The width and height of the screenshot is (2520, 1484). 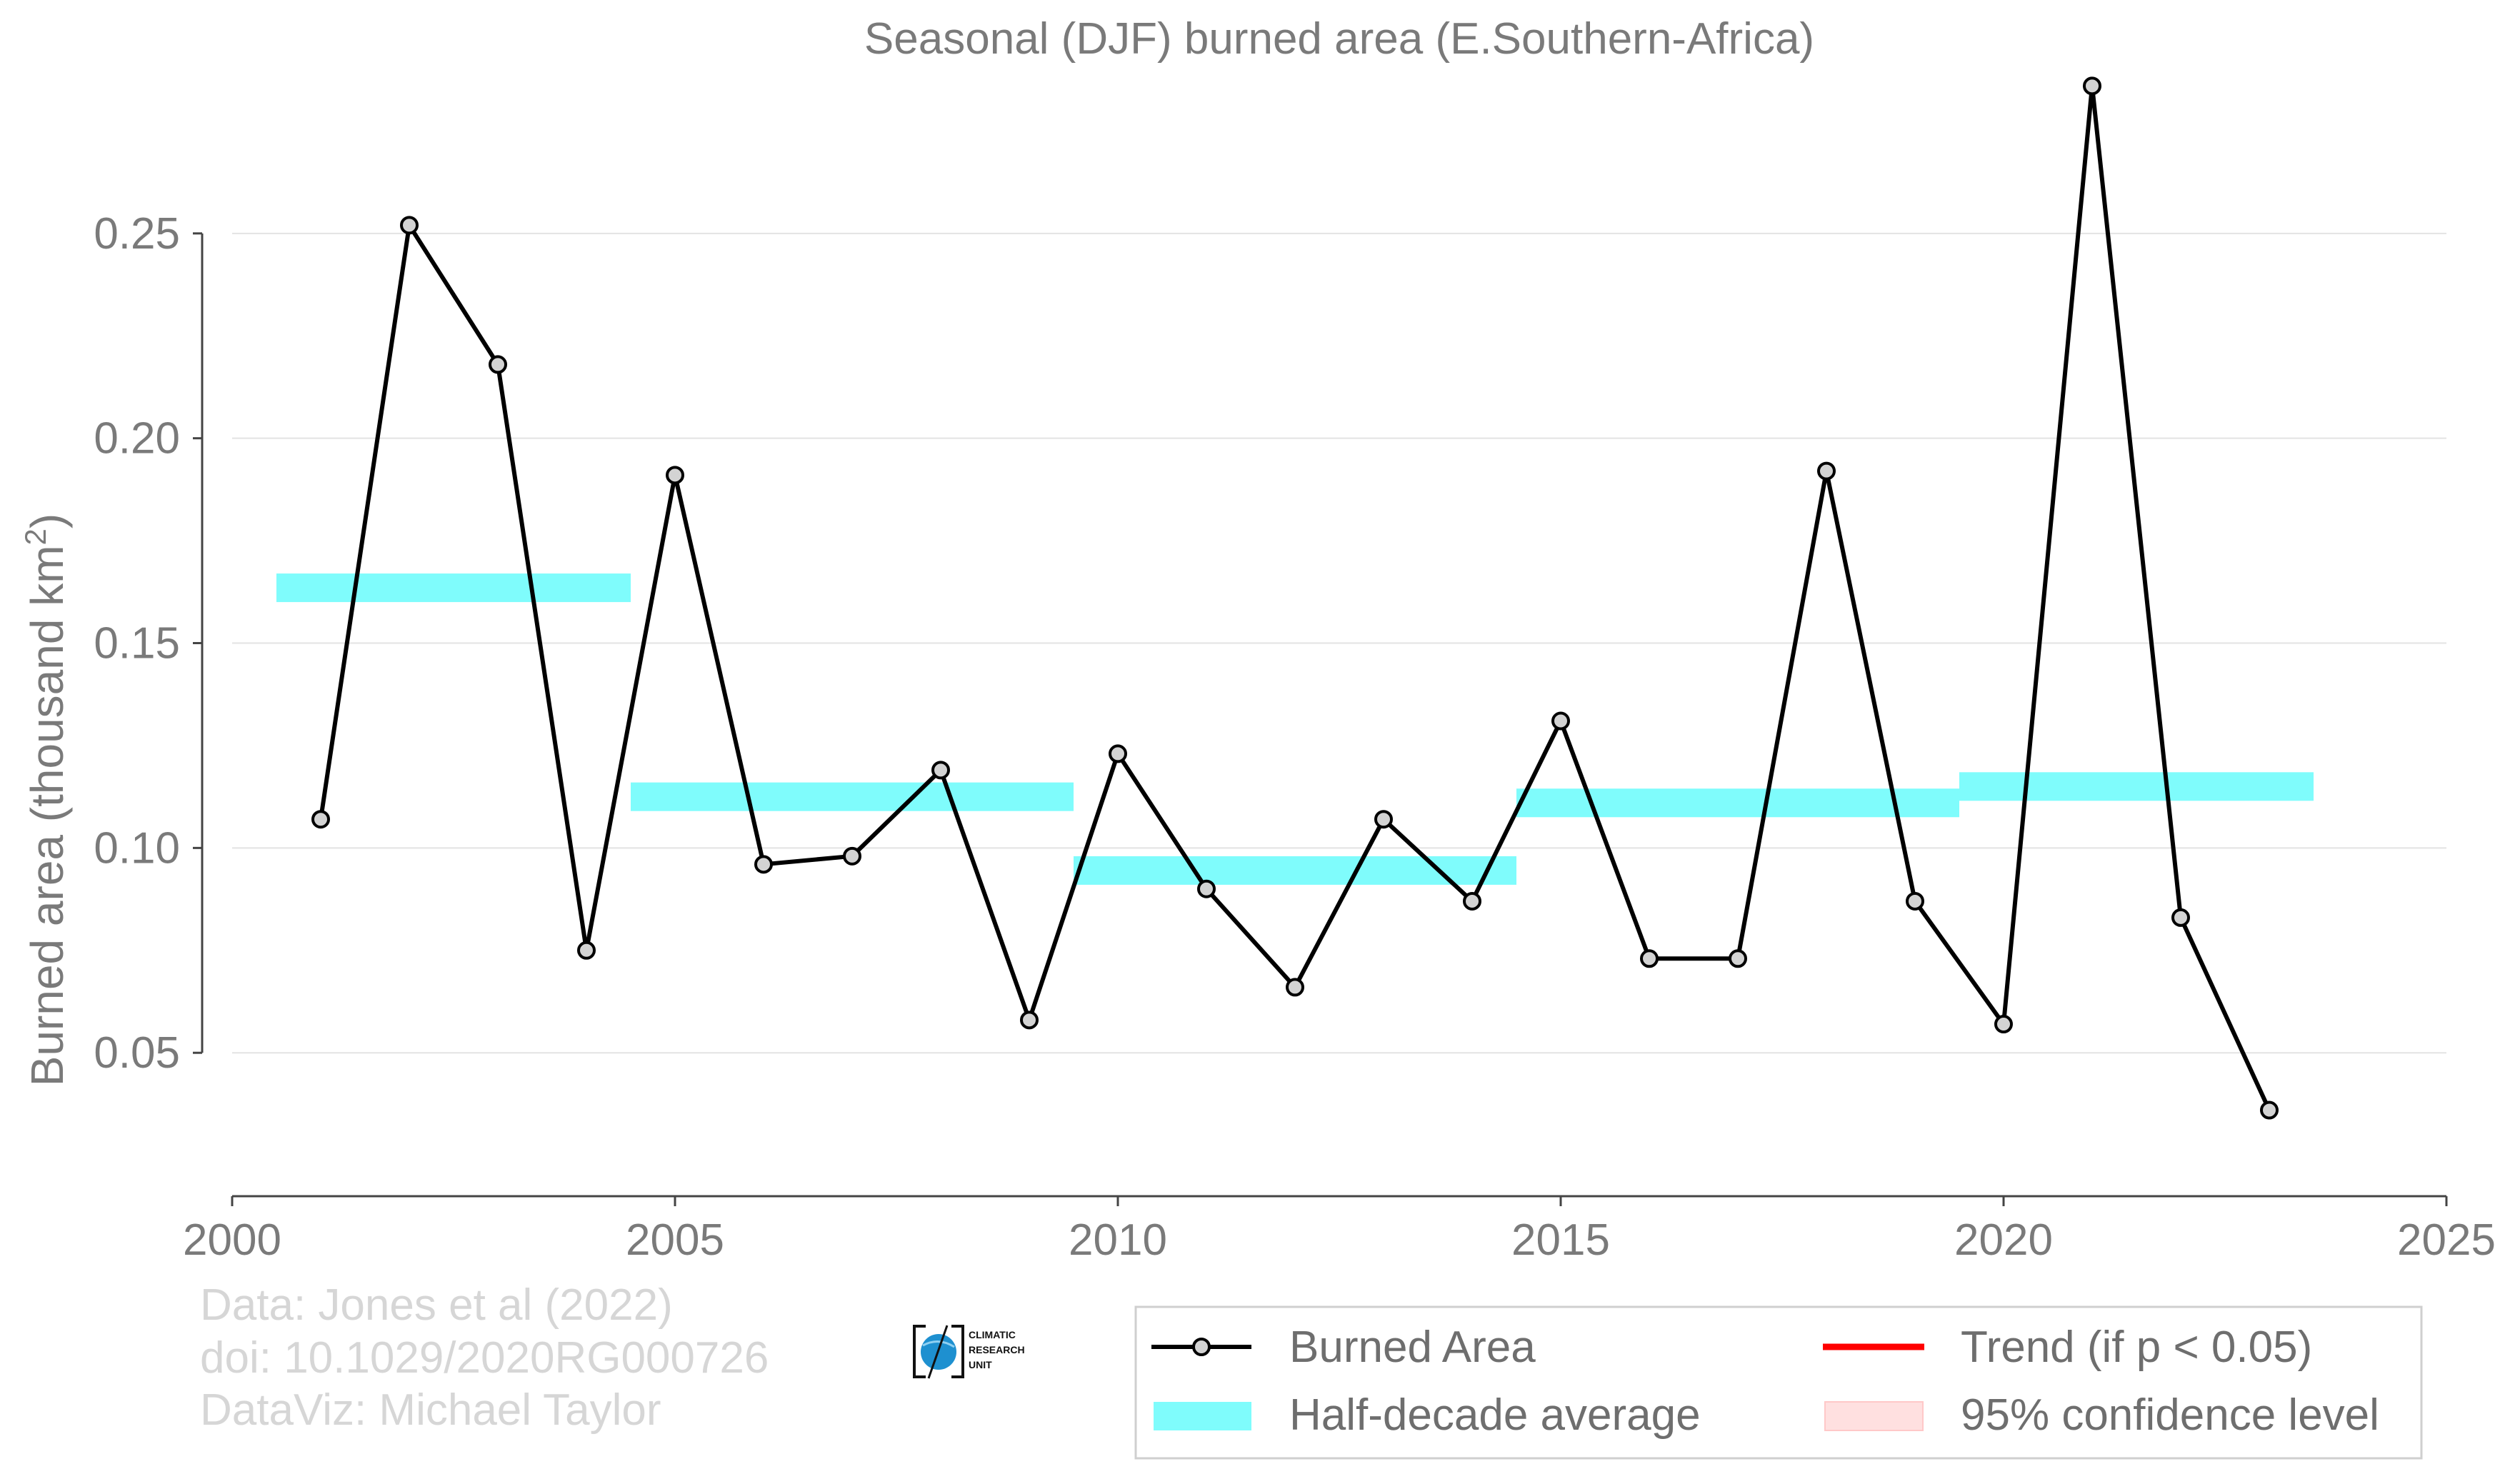 I want to click on y-tick-label-0.15: 0.15, so click(x=137, y=643).